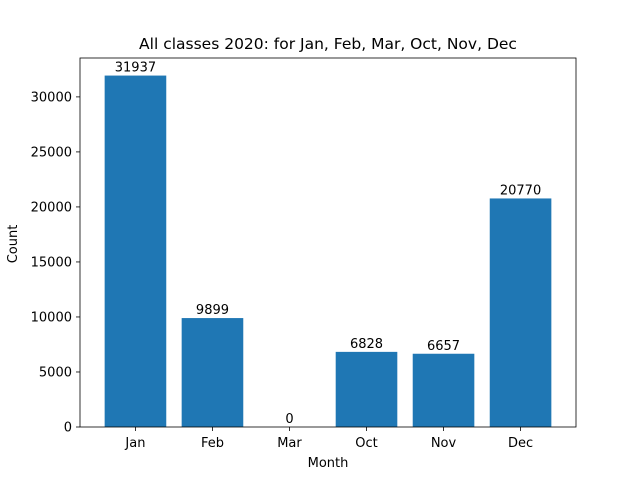 This screenshot has height=480, width=640. I want to click on x-tick-label: Jan, so click(134, 443).